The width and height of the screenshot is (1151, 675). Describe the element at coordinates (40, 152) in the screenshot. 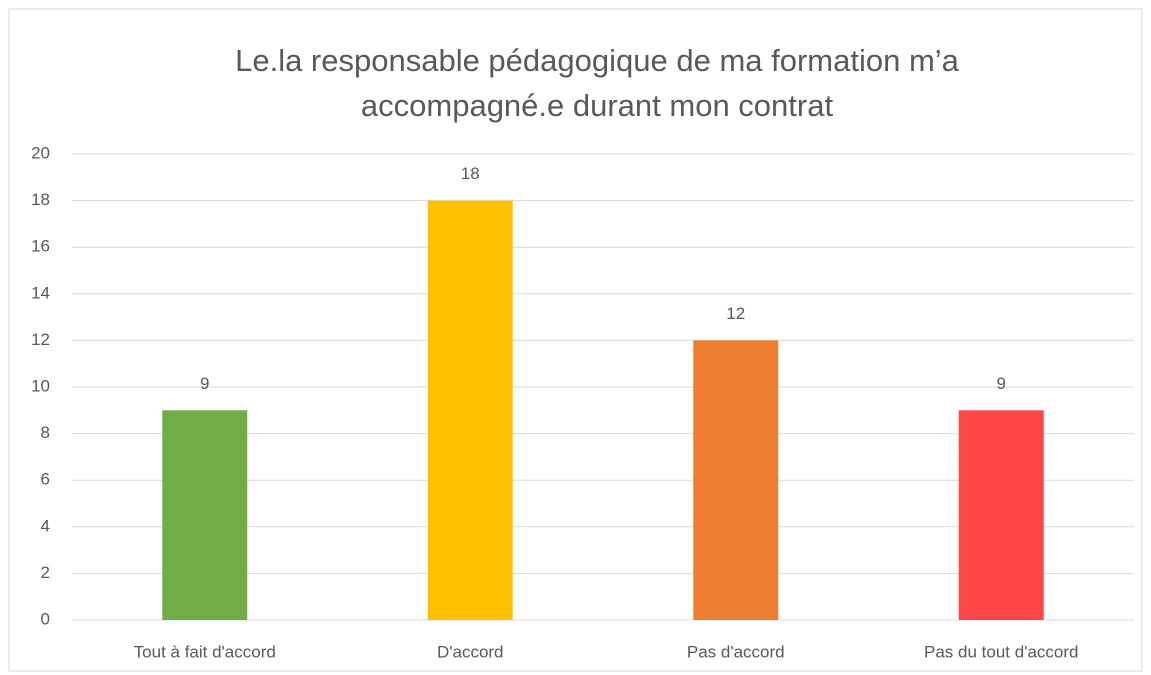

I see `y-tick-label: 20` at that location.